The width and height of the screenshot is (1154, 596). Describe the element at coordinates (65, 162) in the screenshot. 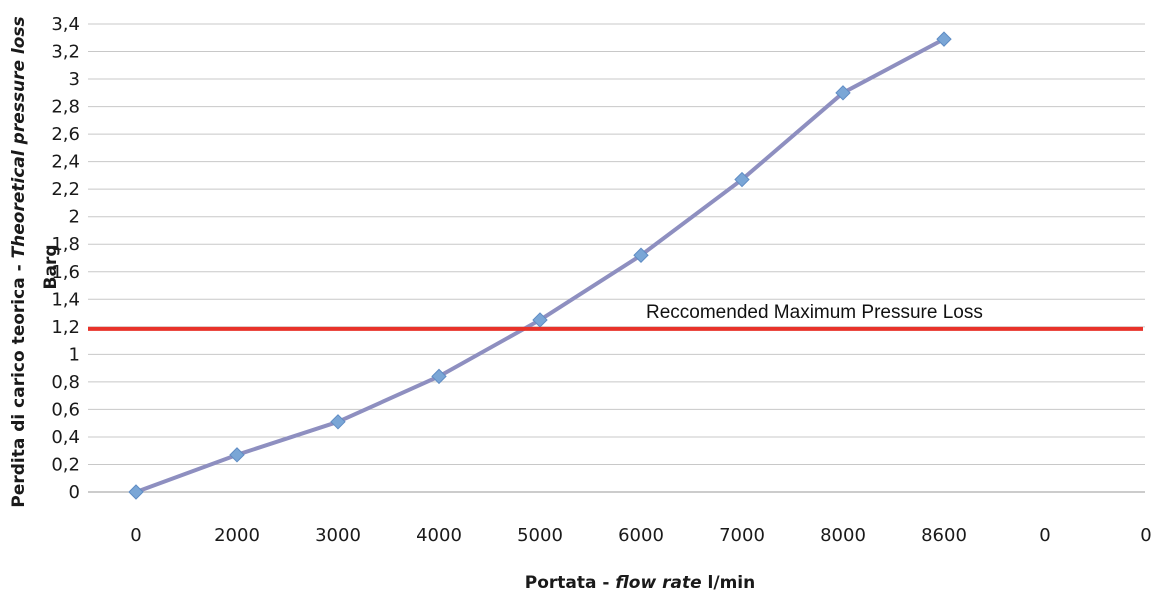

I see `y-tick-label: 2,4` at that location.